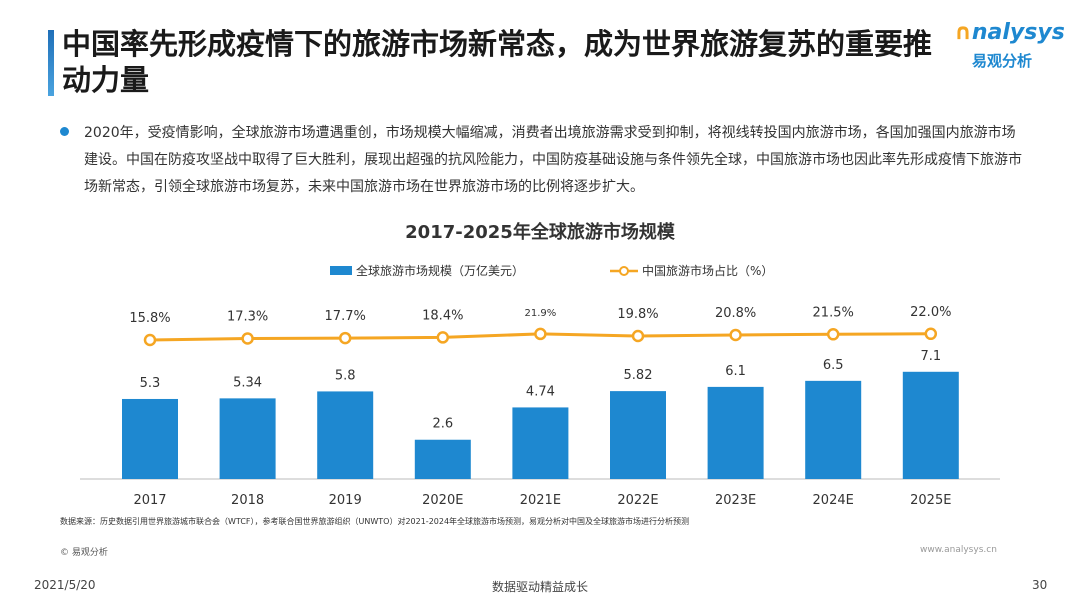 The image size is (1080, 608). I want to click on legend-label-bar: 全球旅游市场规模（万亿美元）, so click(440, 270).